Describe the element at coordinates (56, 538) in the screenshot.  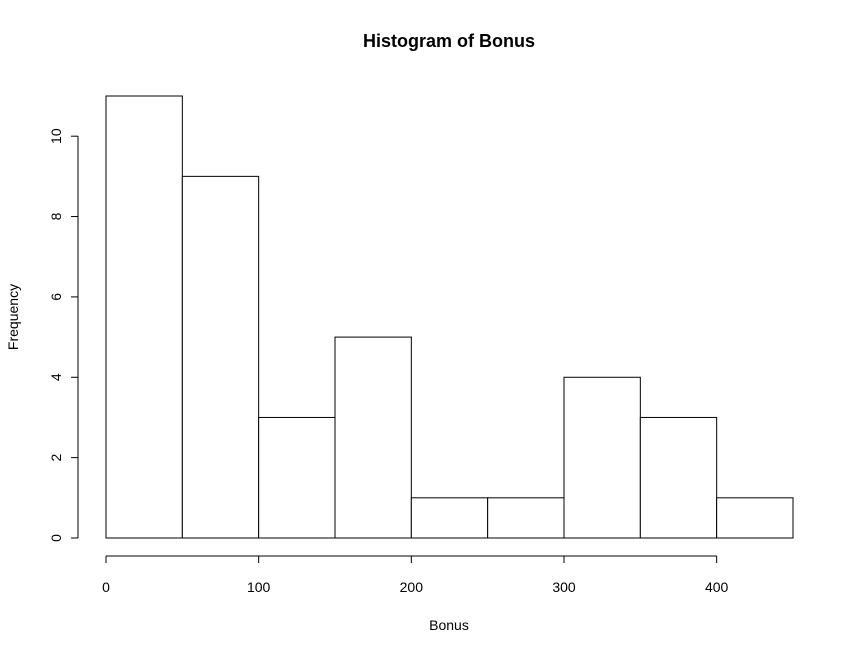
I see `y-tick-label: 0` at that location.